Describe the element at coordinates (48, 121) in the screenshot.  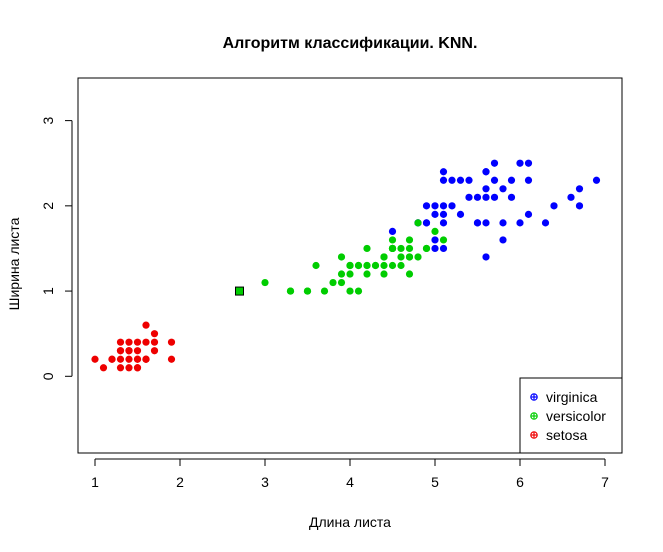
I see `y-tick-label: 3` at that location.